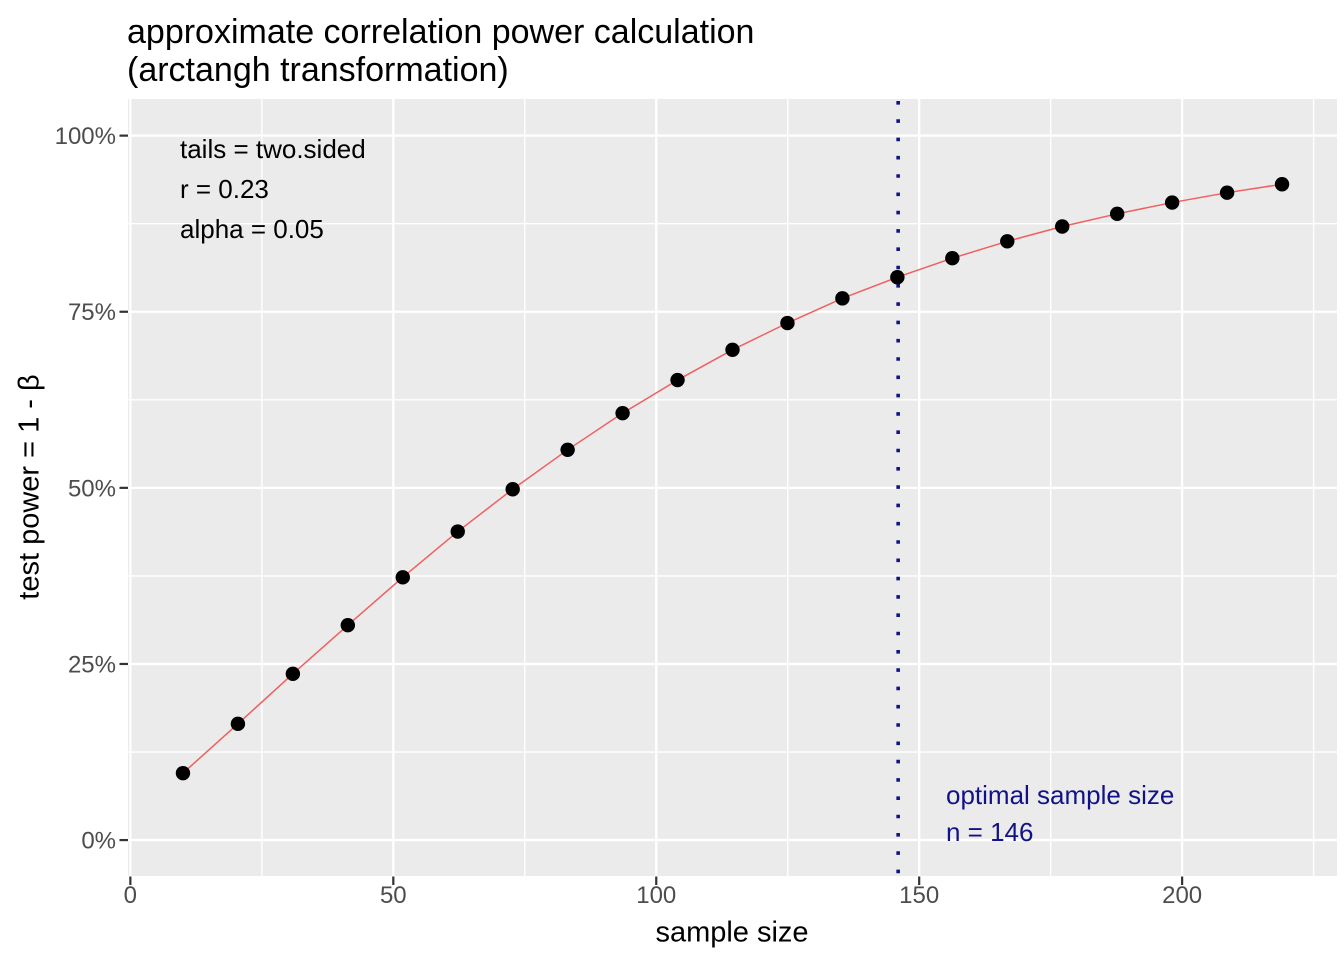 The width and height of the screenshot is (1344, 960). I want to click on optimal-n-label: n = 146, so click(990, 832).